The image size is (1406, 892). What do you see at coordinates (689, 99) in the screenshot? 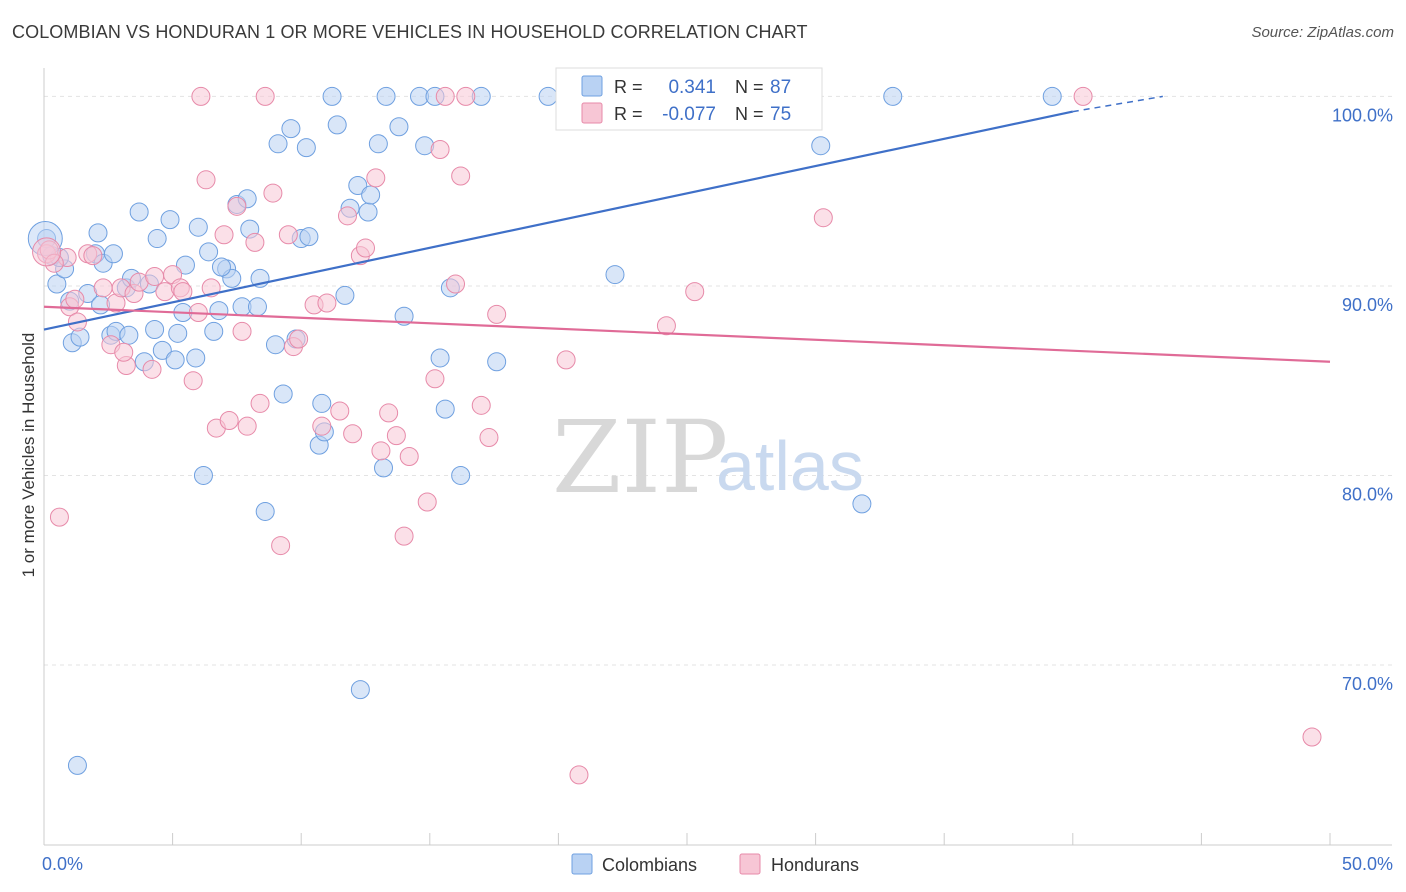
I see `correlation-legend: R = 0.341 N = 87 R = -0.077 N = 75` at bounding box center [689, 99].